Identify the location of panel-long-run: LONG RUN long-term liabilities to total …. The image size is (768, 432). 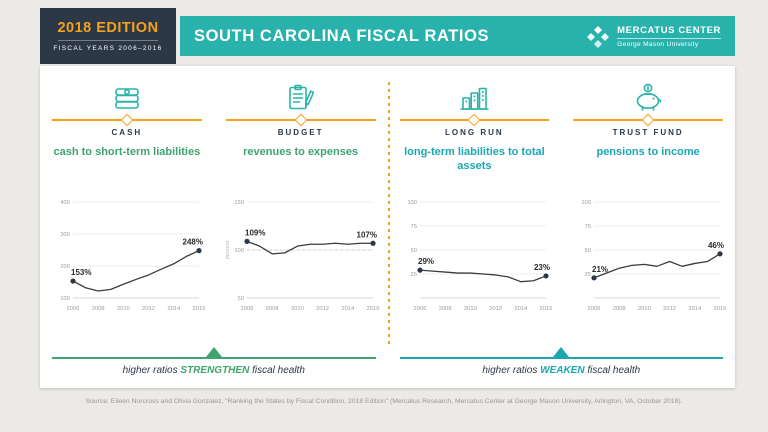
(475, 207).